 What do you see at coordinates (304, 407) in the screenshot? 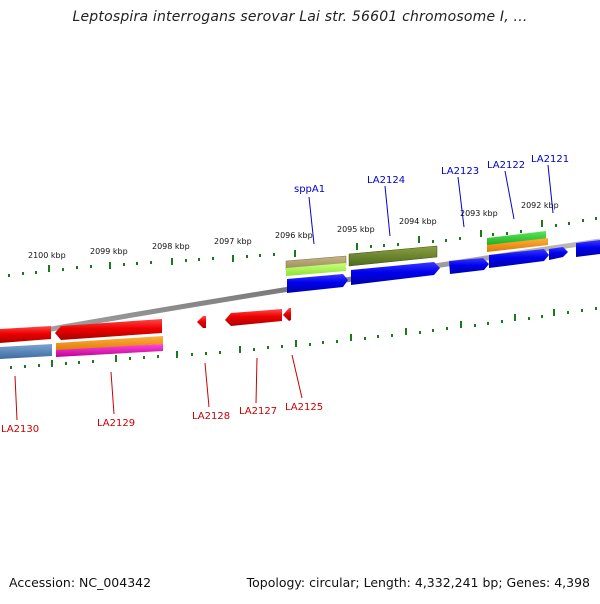
I see `gene-label-LA2125: LA2125` at bounding box center [304, 407].